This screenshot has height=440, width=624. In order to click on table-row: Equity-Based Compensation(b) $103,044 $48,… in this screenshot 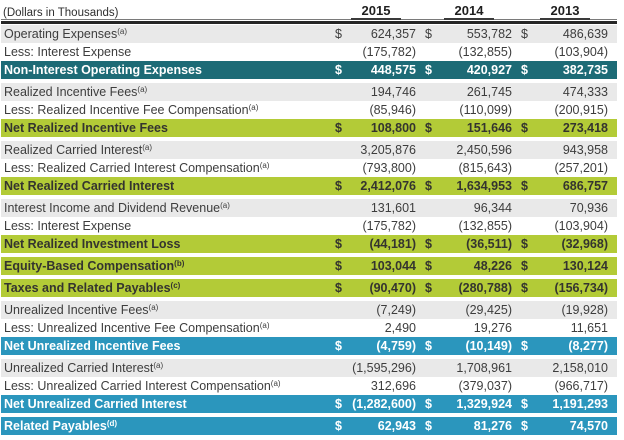, I will do `click(309, 266)`.